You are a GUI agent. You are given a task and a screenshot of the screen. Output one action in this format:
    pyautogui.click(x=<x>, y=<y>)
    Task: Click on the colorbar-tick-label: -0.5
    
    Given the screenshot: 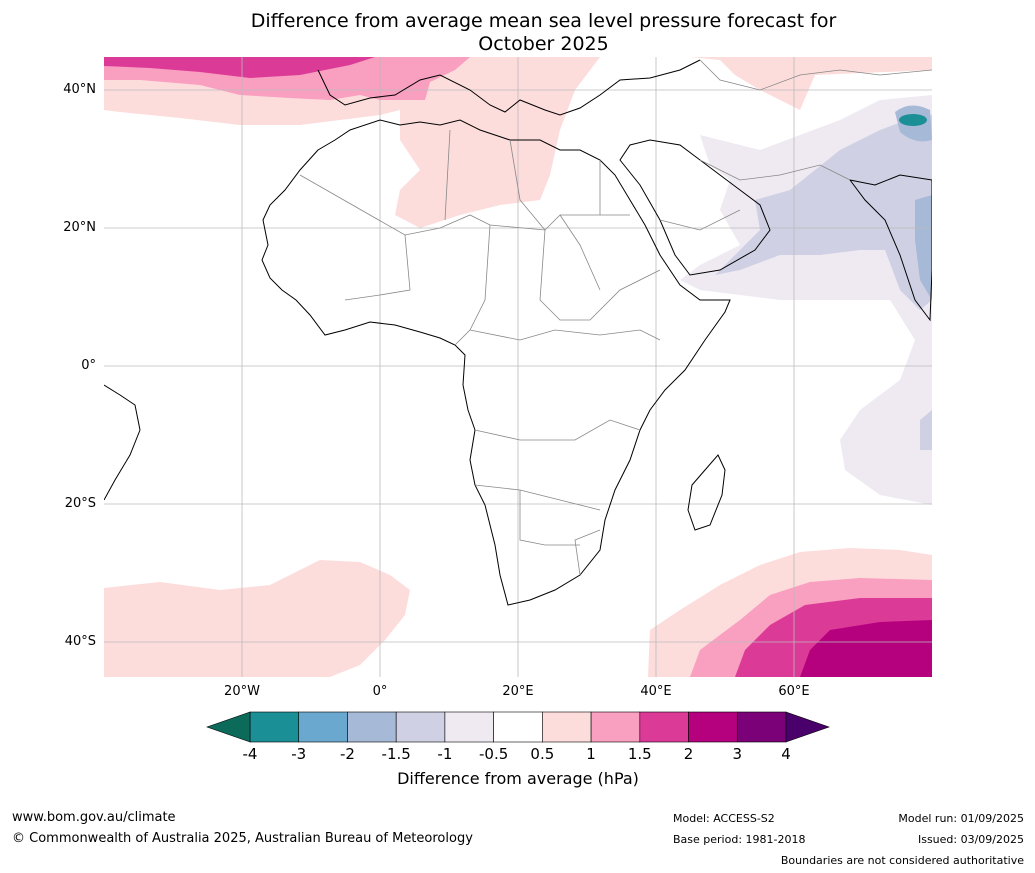 What is the action you would take?
    pyautogui.click(x=493, y=754)
    